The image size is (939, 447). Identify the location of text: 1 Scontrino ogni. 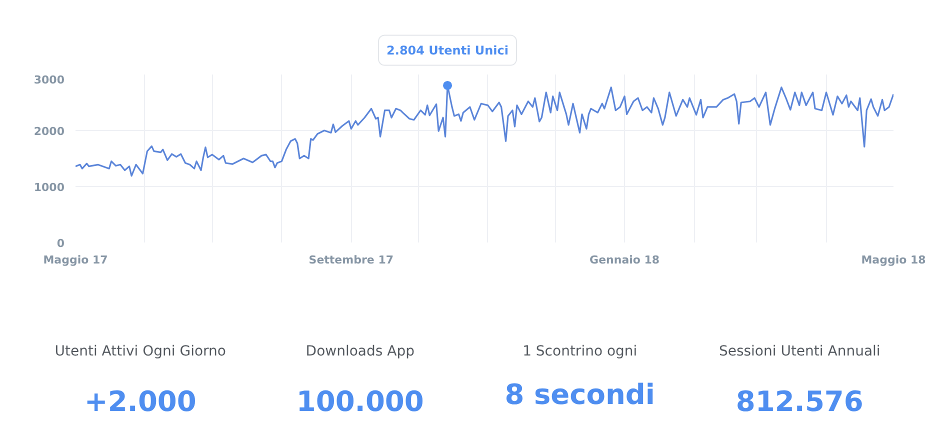
(580, 351).